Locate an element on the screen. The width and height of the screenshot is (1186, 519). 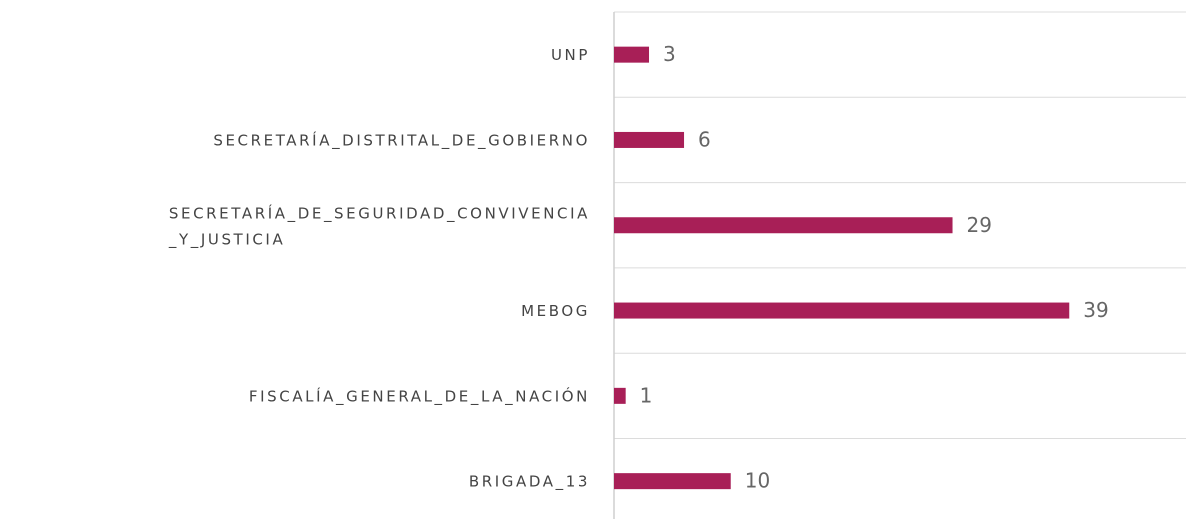
value-label: 29 is located at coordinates (979, 225).